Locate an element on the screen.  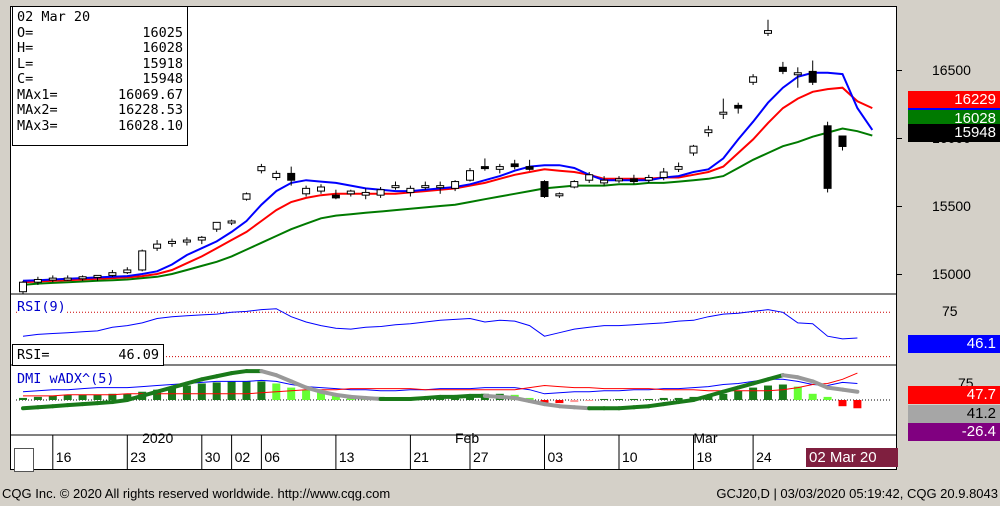
ma3-price-tag: 16028 is located at coordinates (954, 119).